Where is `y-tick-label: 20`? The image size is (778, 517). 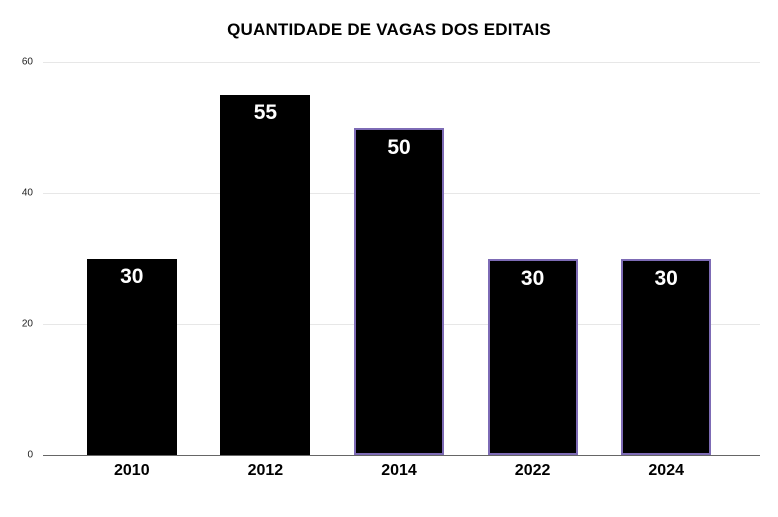 y-tick-label: 20 is located at coordinates (27, 324).